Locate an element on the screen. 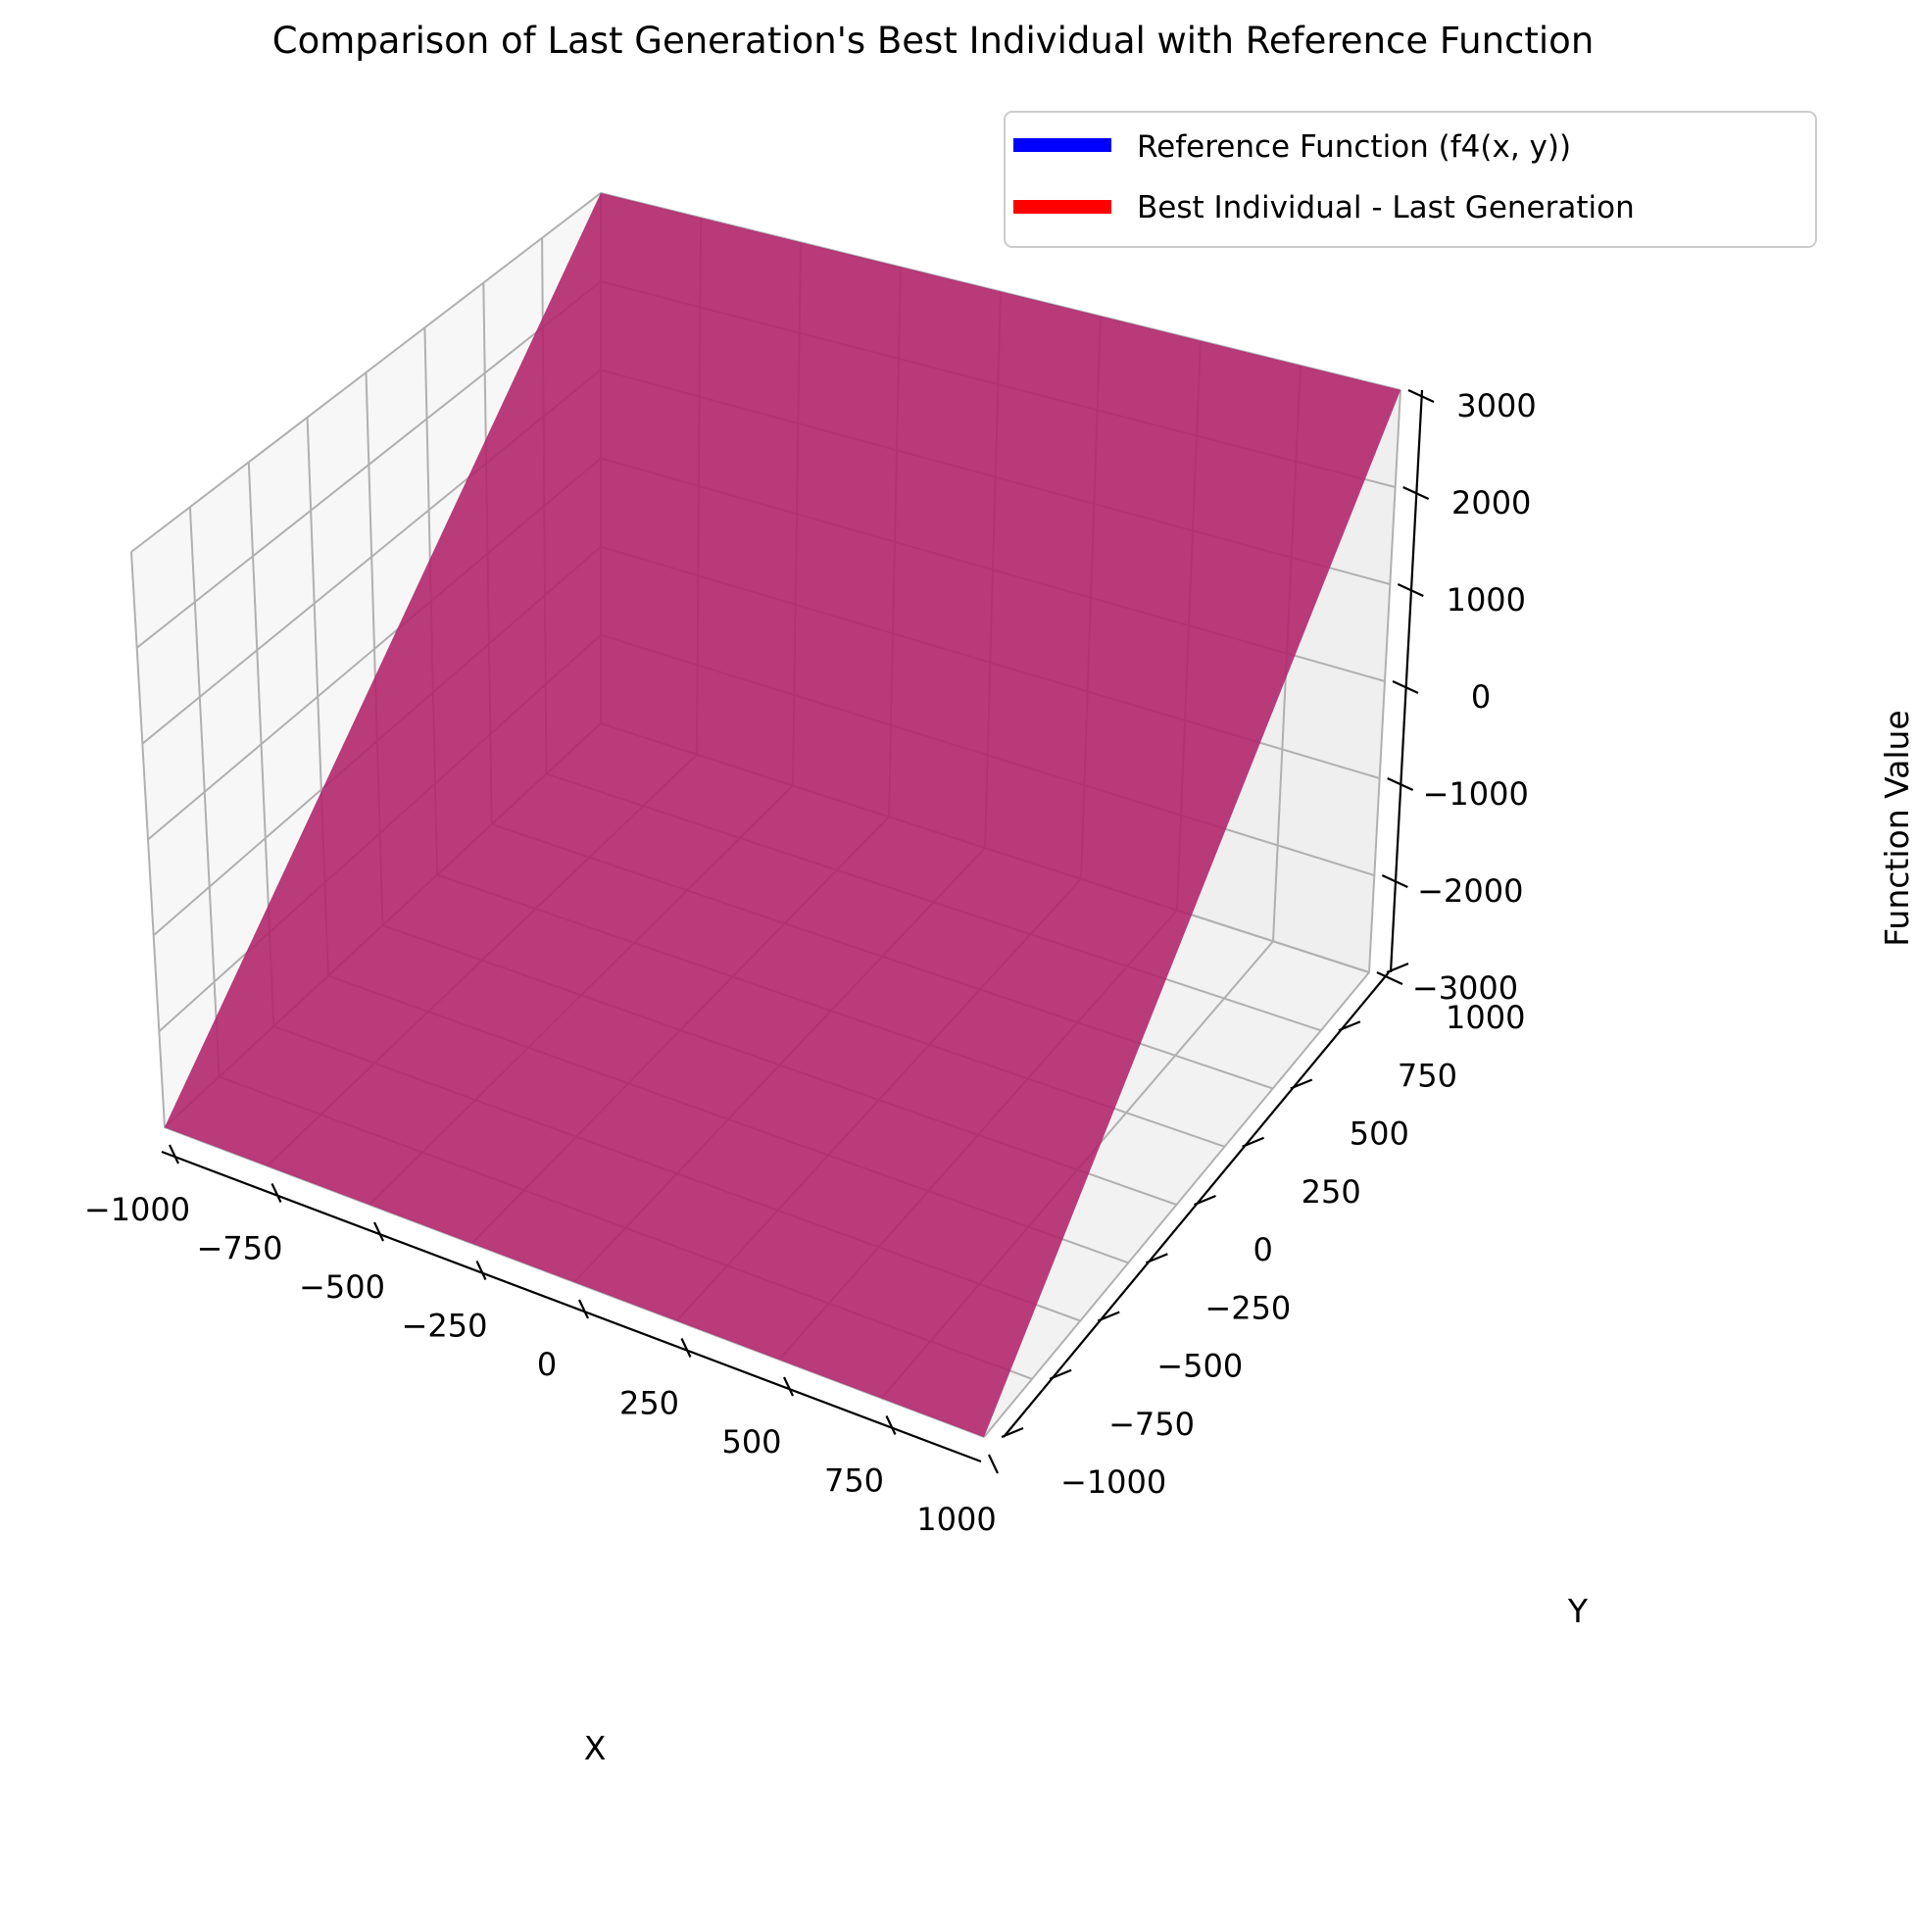 The image size is (1916, 1932). legend-swatch-best-individual is located at coordinates (1062, 207).